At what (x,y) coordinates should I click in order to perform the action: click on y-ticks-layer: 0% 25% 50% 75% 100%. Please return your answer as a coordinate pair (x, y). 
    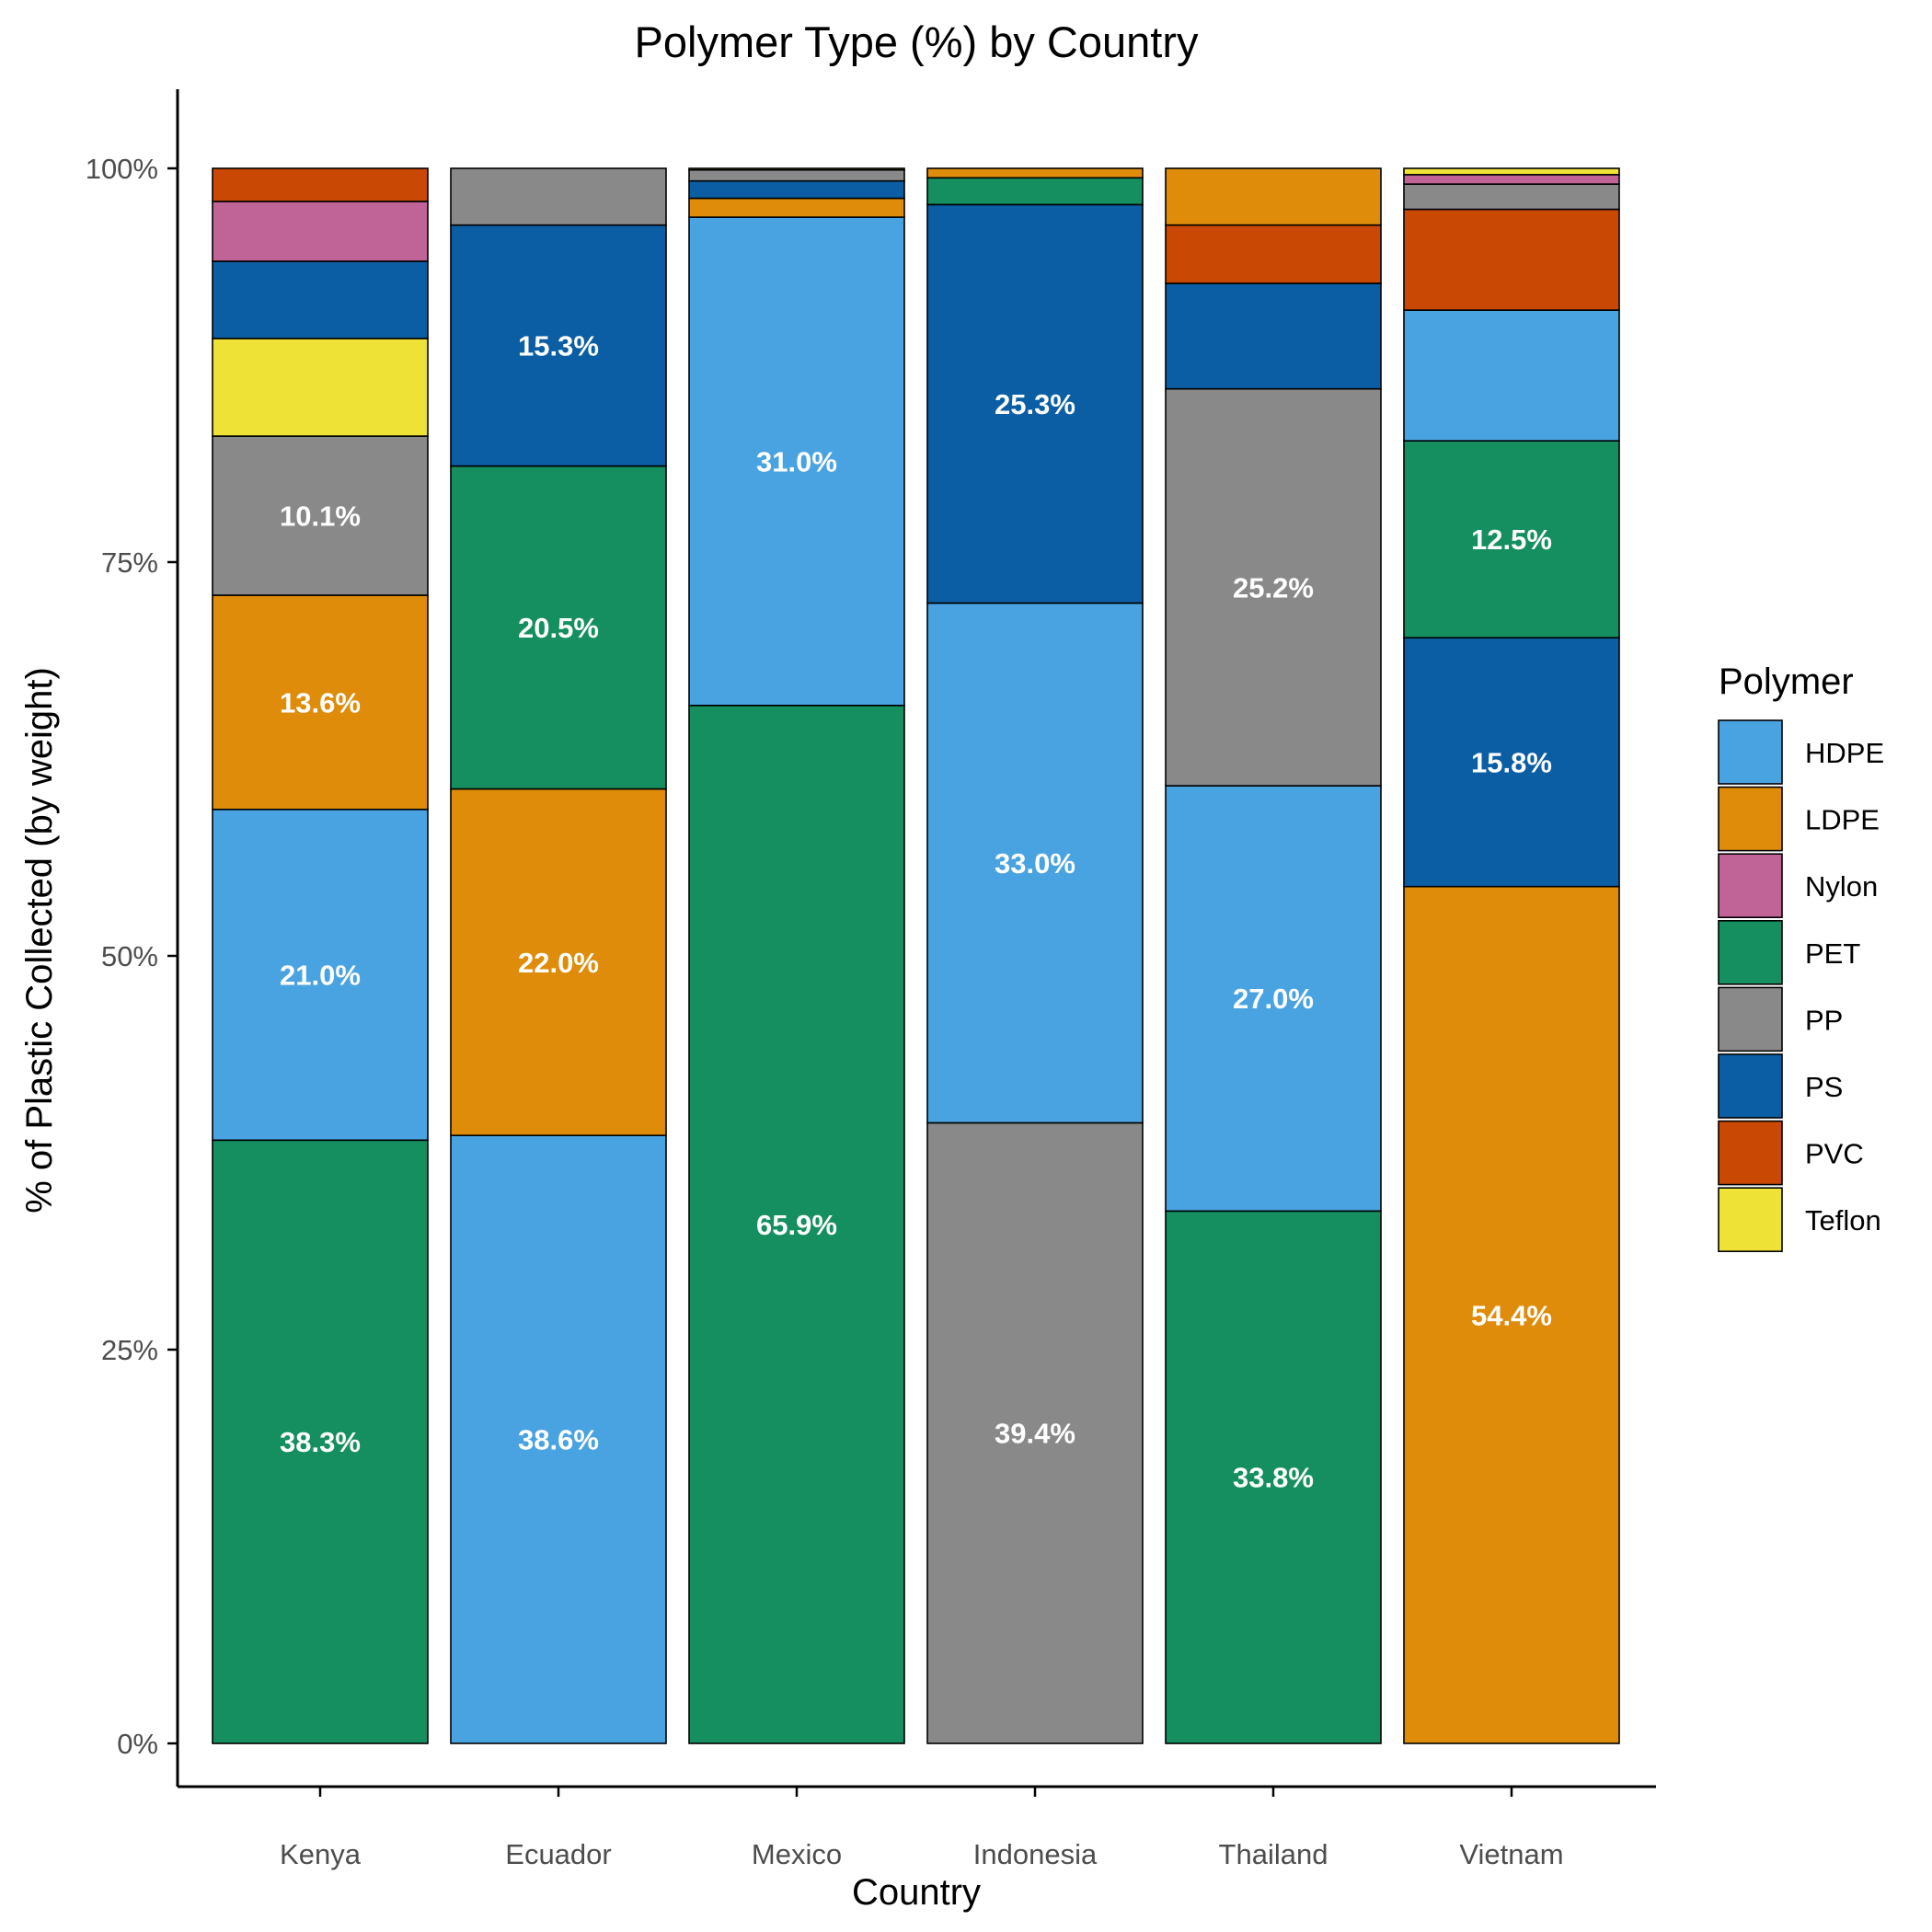
    Looking at the image, I should click on (132, 956).